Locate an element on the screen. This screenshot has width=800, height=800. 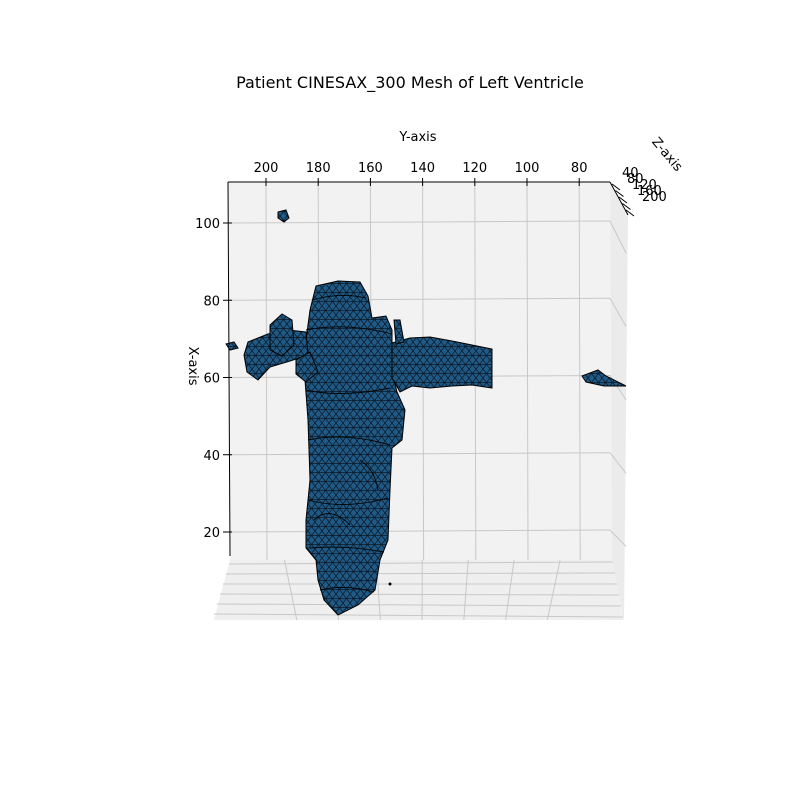
x-tick-label: 60 is located at coordinates (211, 379).